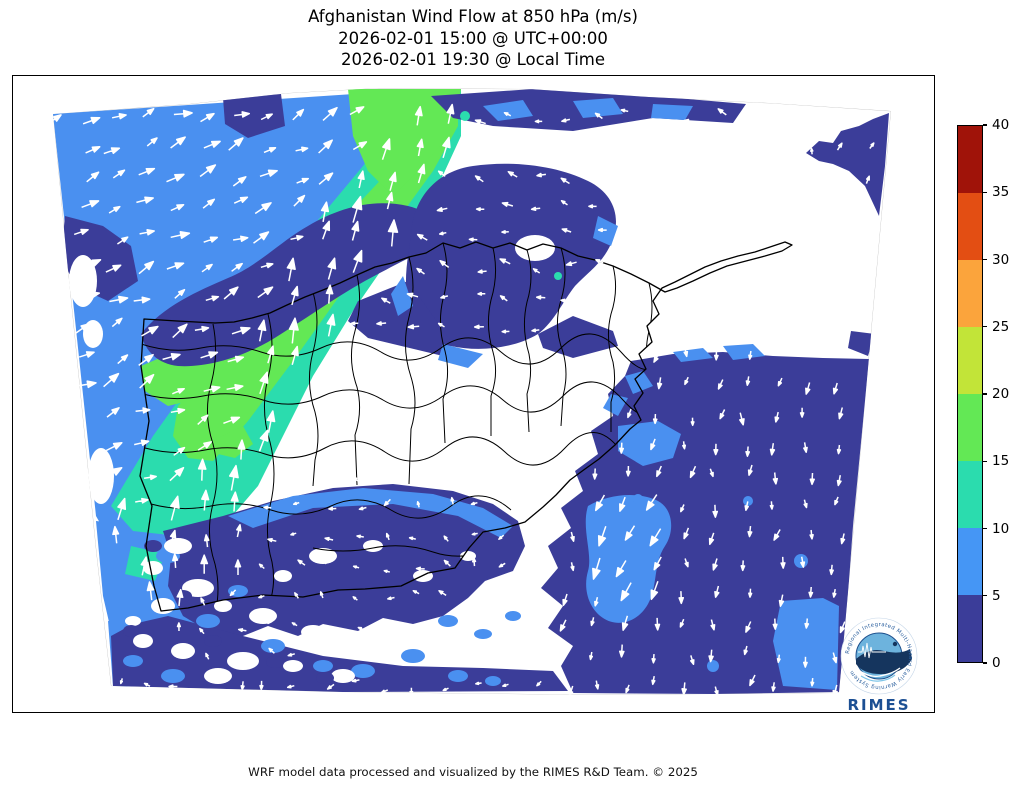 Image resolution: width=1021 pixels, height=799 pixels. Describe the element at coordinates (1001, 528) in the screenshot. I see `colorbar-tick-label: 10` at that location.